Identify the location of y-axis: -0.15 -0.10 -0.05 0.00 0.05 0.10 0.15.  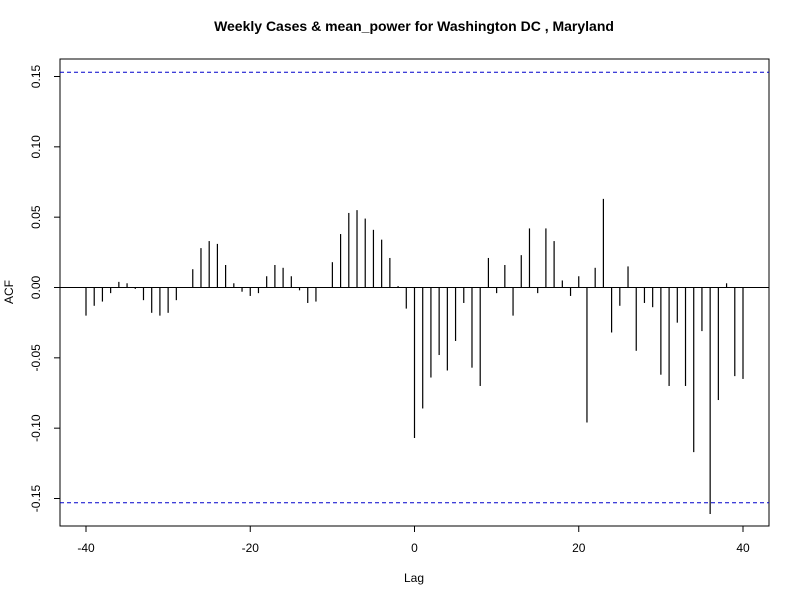
(44, 288).